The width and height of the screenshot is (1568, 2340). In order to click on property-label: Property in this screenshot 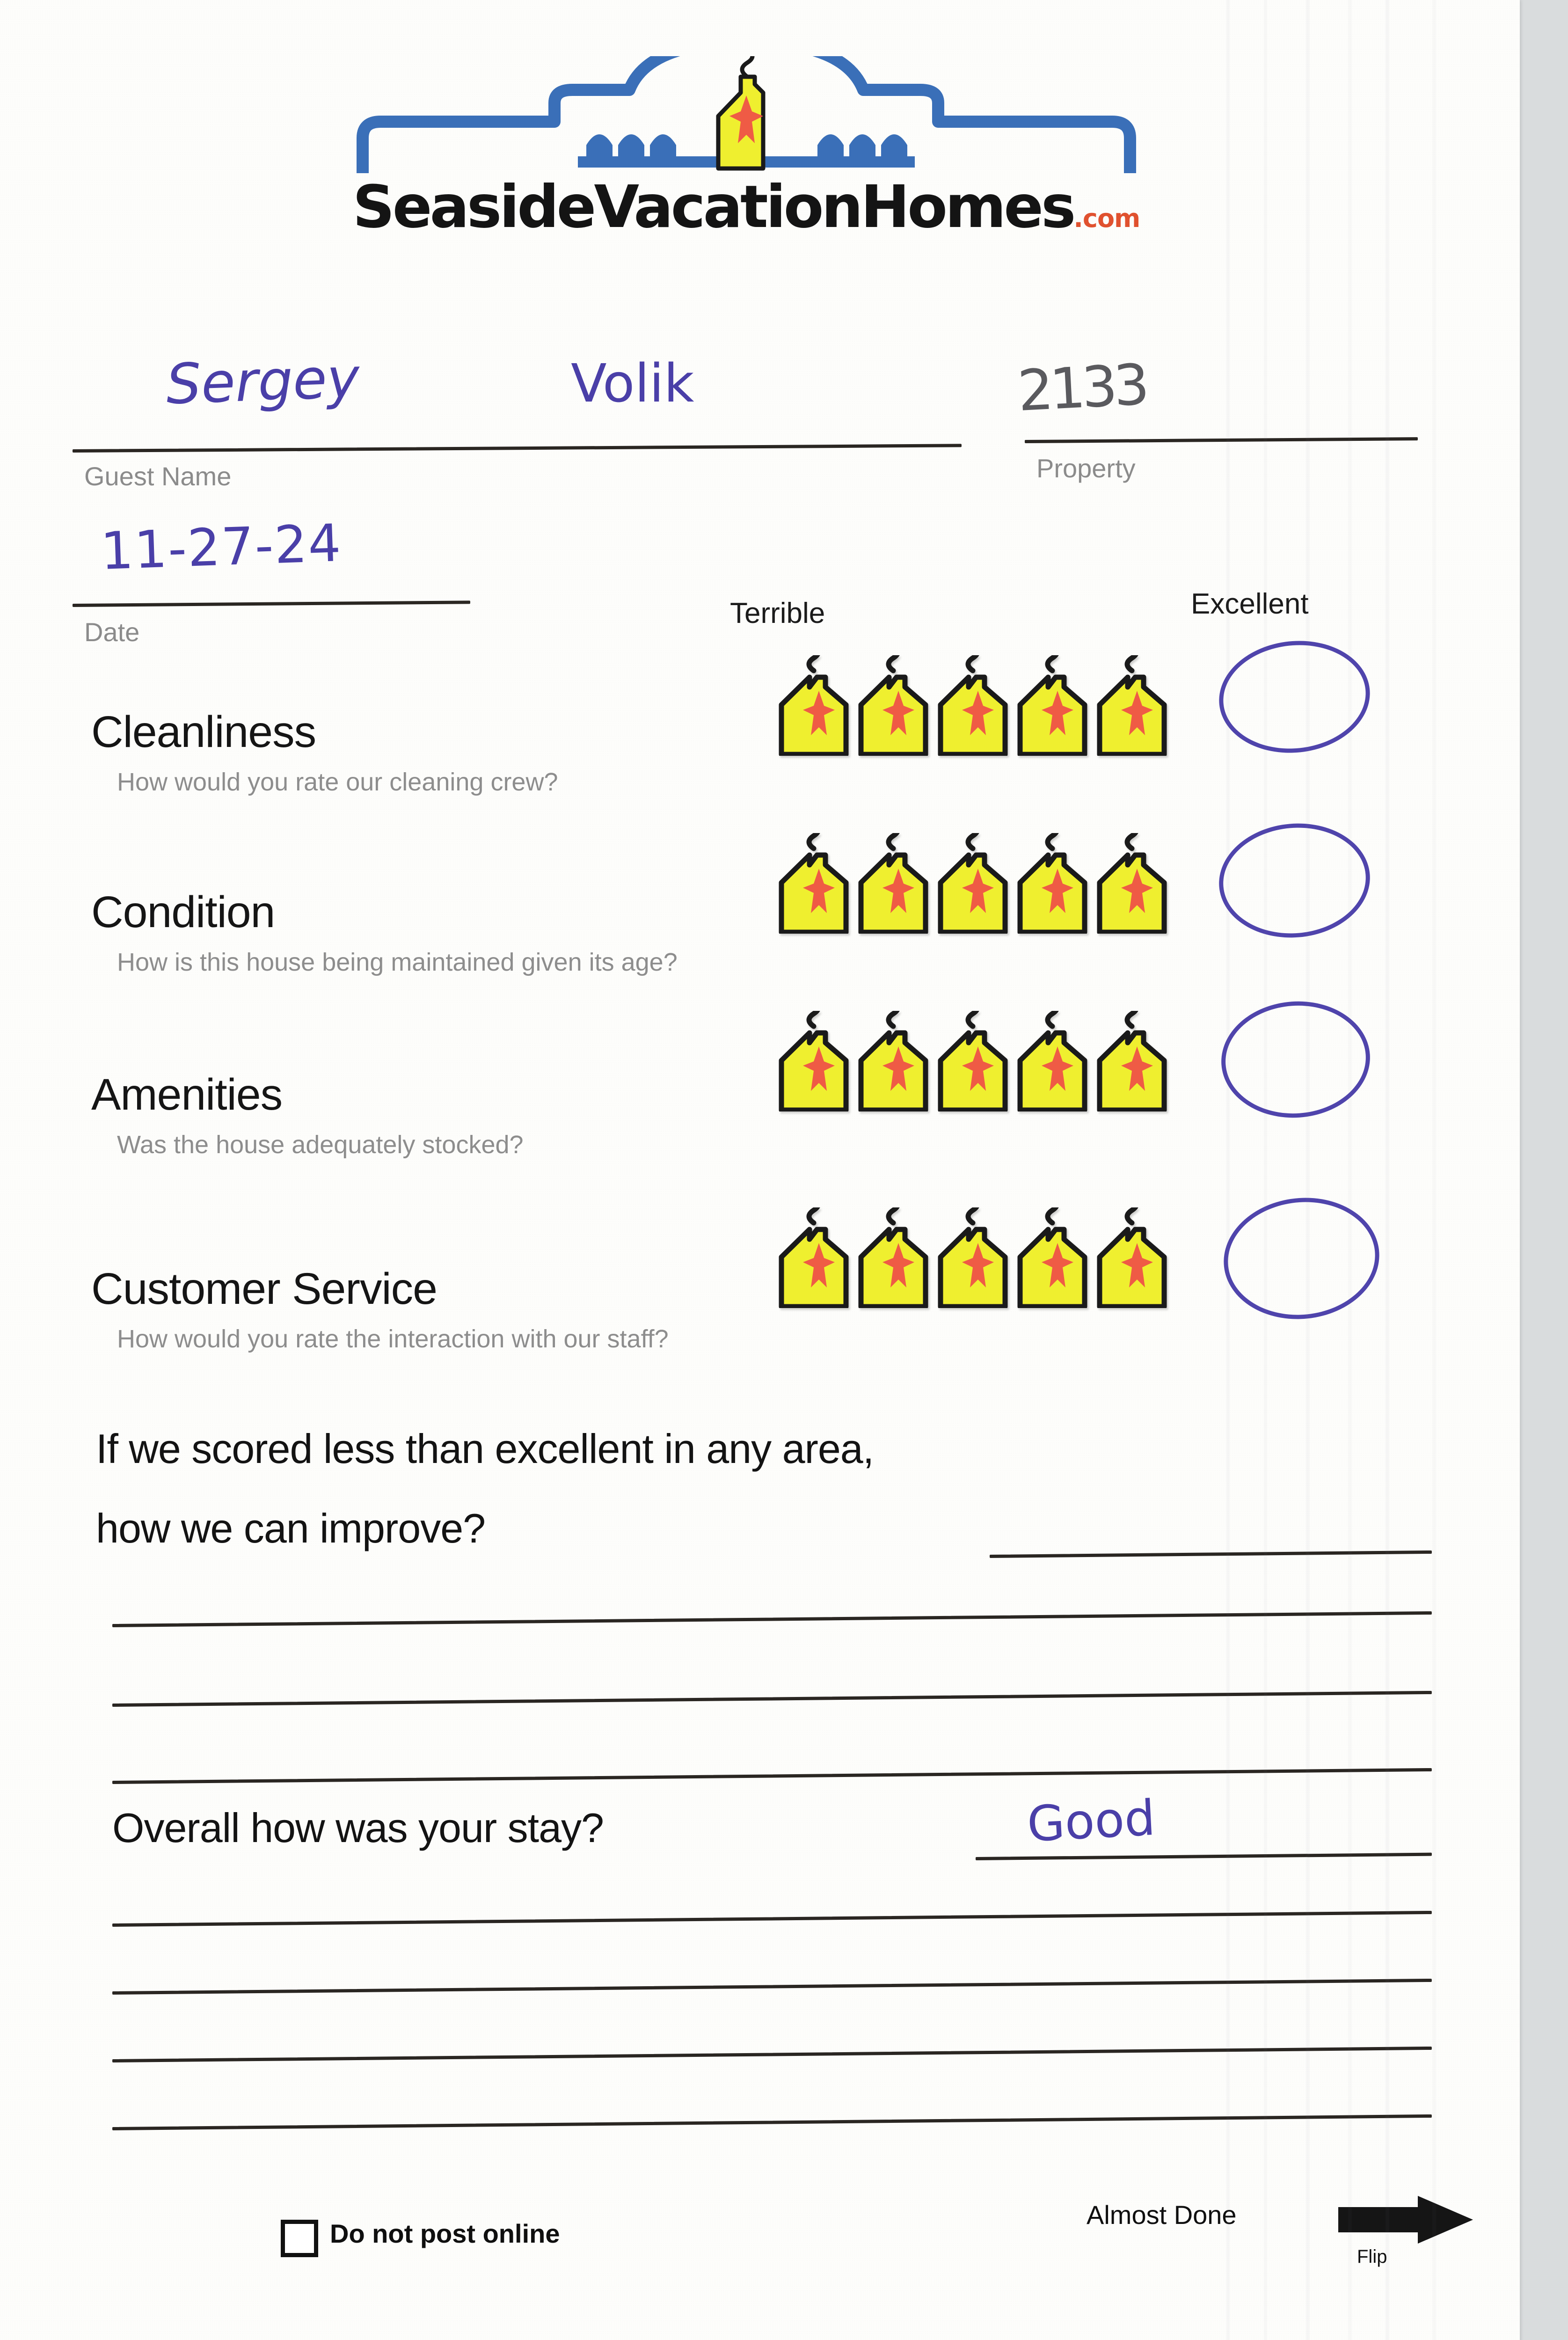, I will do `click(1086, 468)`.